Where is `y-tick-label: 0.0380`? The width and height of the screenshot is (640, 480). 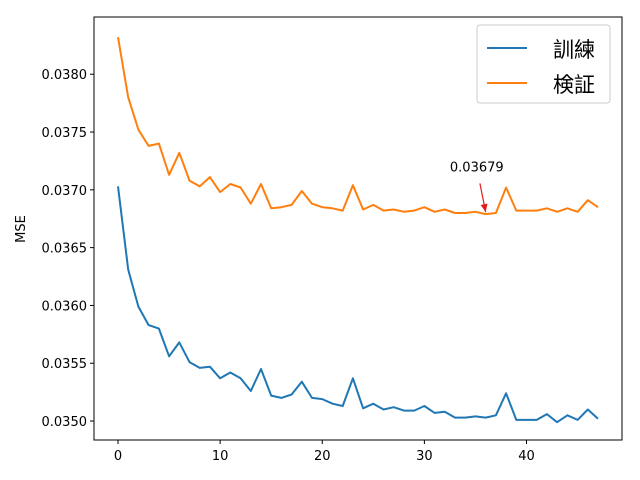 y-tick-label: 0.0380 is located at coordinates (65, 75).